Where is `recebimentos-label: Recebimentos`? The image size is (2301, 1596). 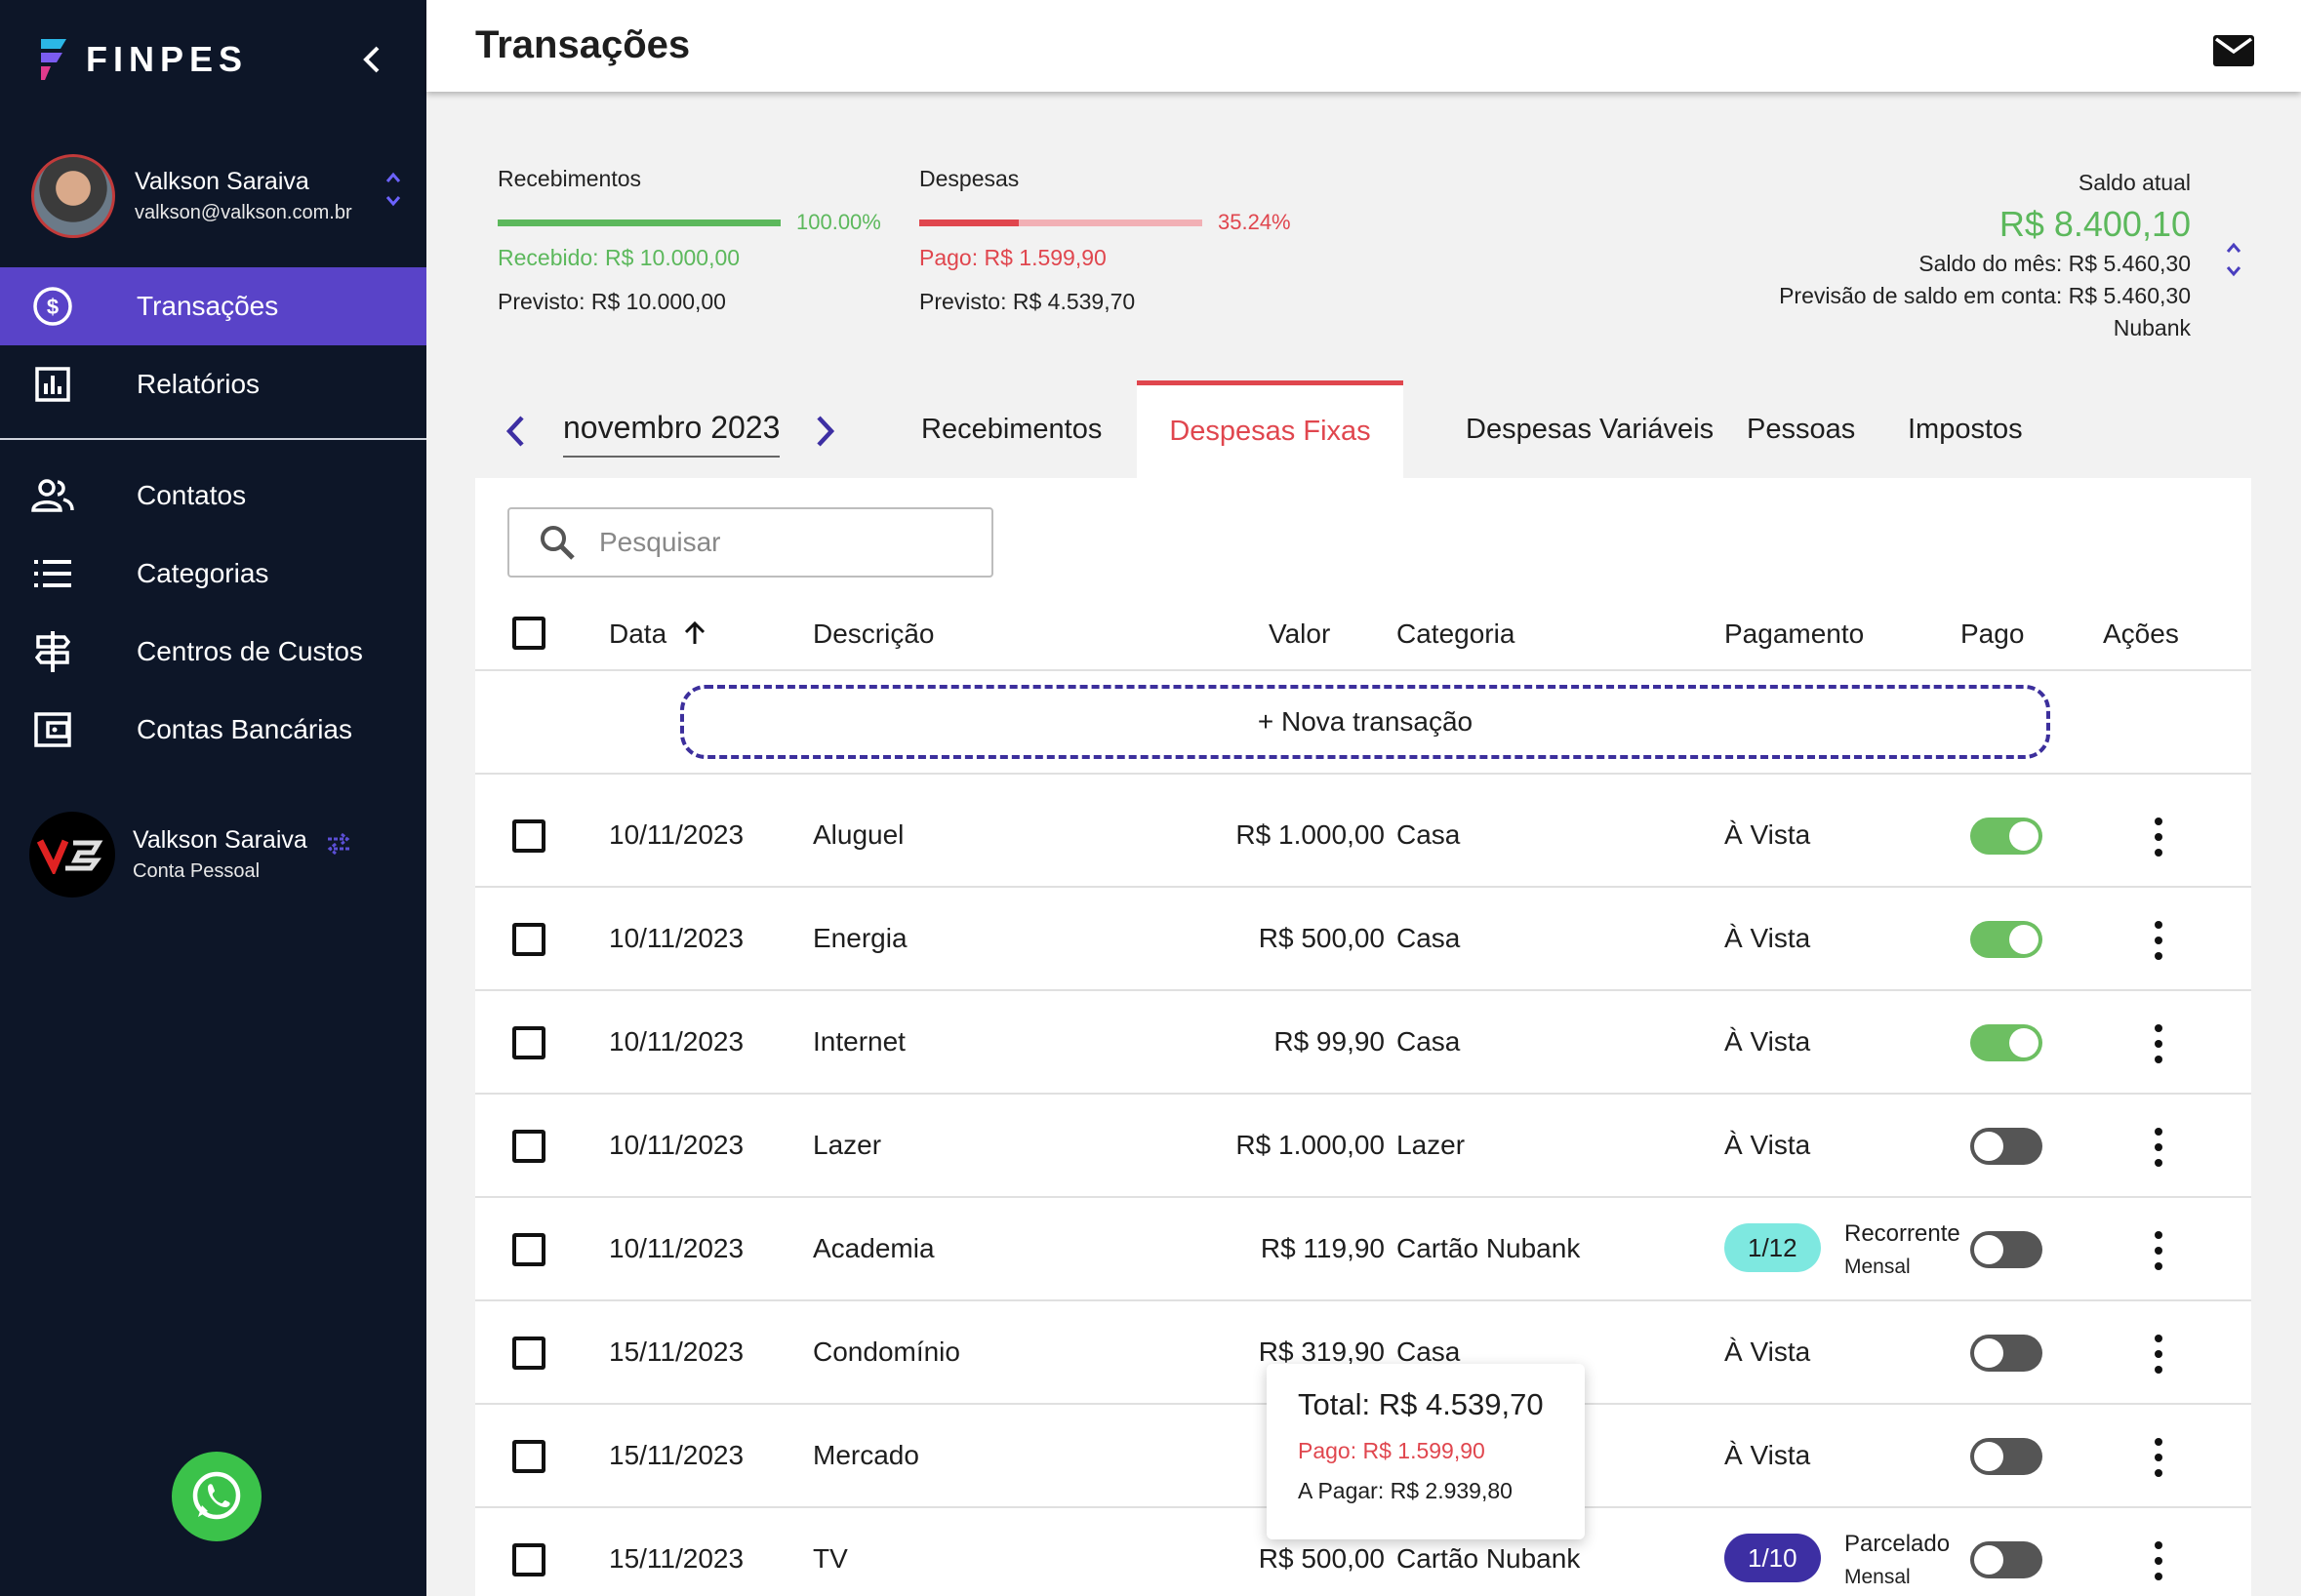 recebimentos-label: Recebimentos is located at coordinates (570, 178).